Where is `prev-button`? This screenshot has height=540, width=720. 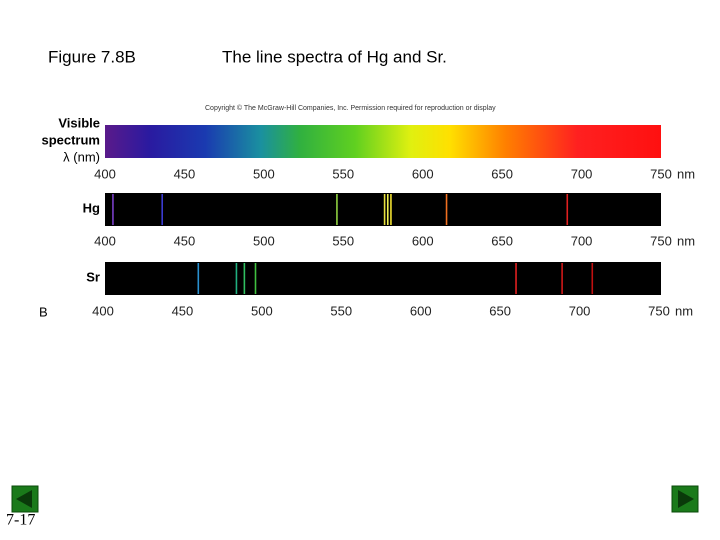
prev-button is located at coordinates (25, 499).